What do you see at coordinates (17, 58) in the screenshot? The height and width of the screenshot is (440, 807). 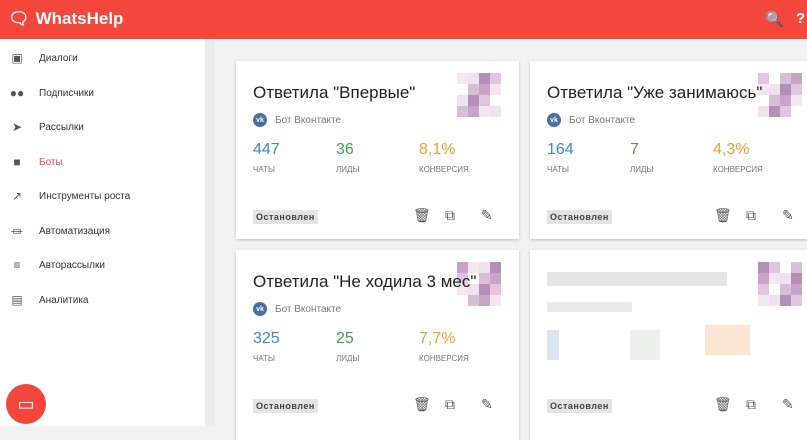 I see `chat-icon: ▣` at bounding box center [17, 58].